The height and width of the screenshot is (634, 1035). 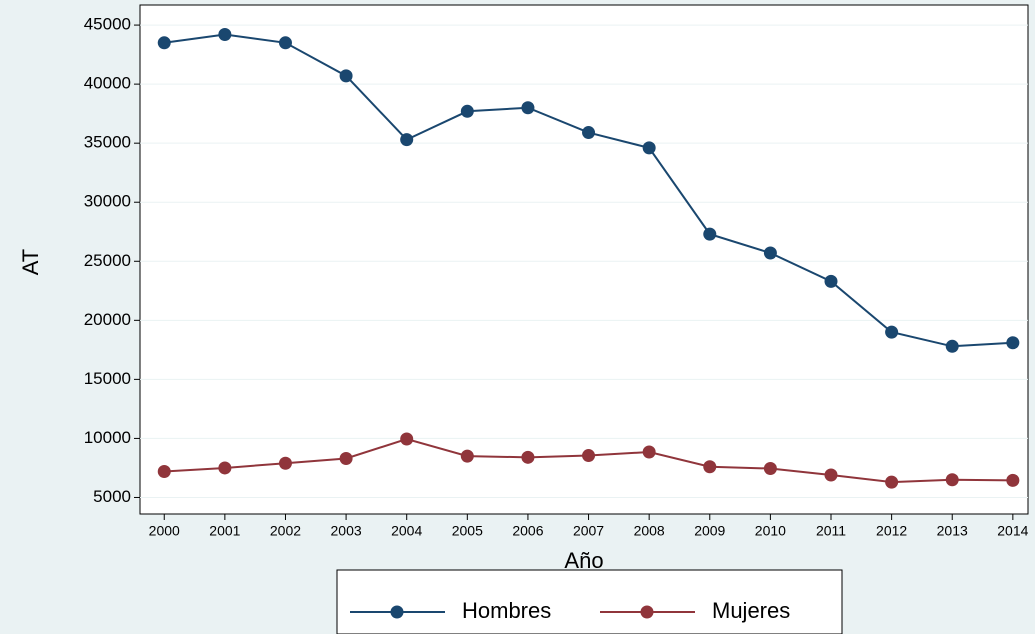 What do you see at coordinates (770, 531) in the screenshot?
I see `x-tick-label: 2010` at bounding box center [770, 531].